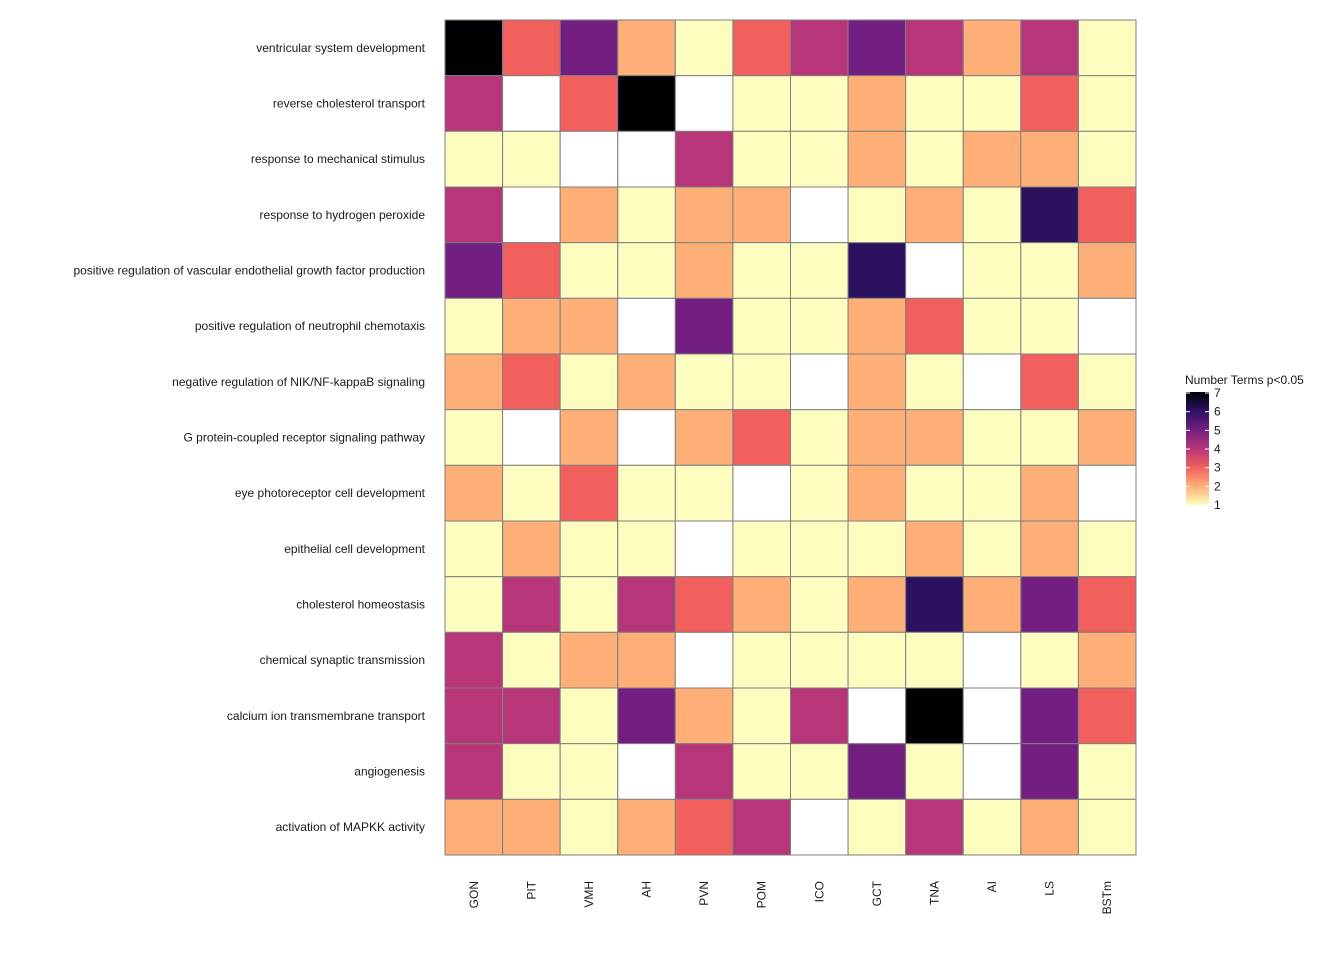  What do you see at coordinates (389, 772) in the screenshot?
I see `row-label: angiogenesis` at bounding box center [389, 772].